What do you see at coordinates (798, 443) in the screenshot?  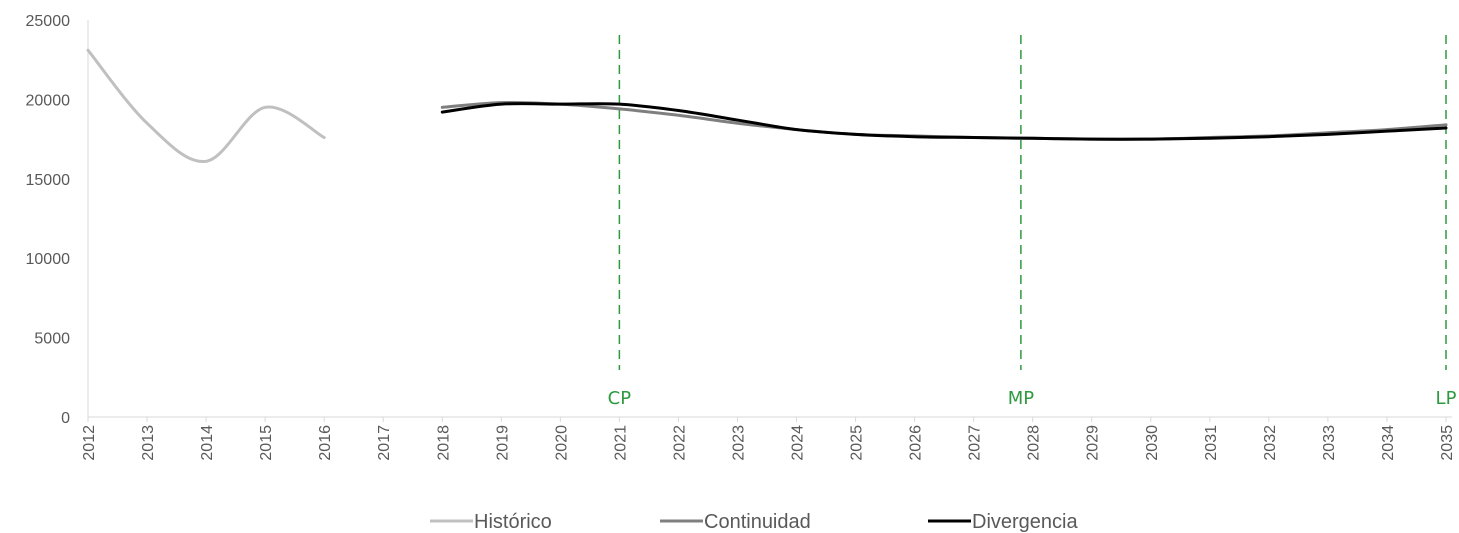 I see `x-tick-label: 2024` at bounding box center [798, 443].